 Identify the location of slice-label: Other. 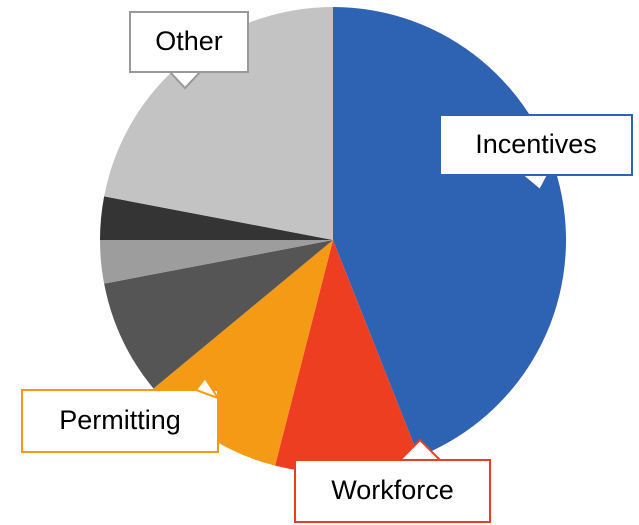
(189, 41).